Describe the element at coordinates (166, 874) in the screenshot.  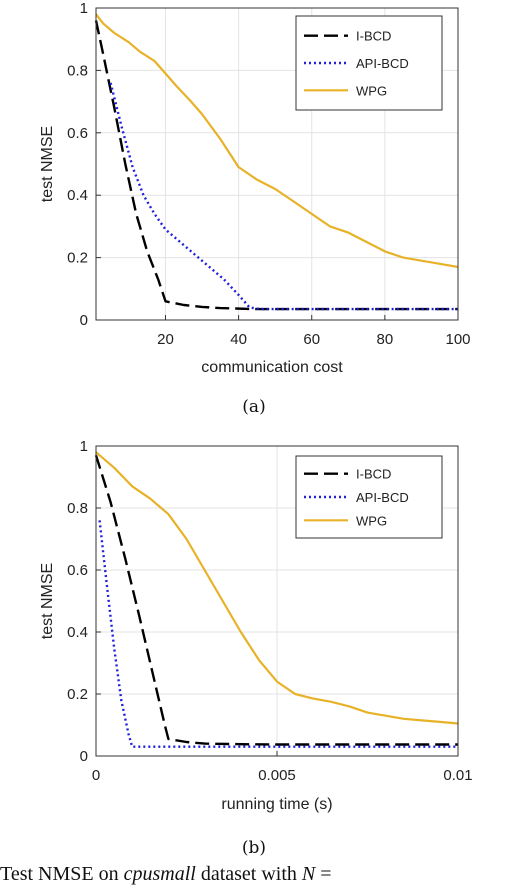
I see `figure-caption: Test NMSE on cpusmall dataset with N =` at that location.